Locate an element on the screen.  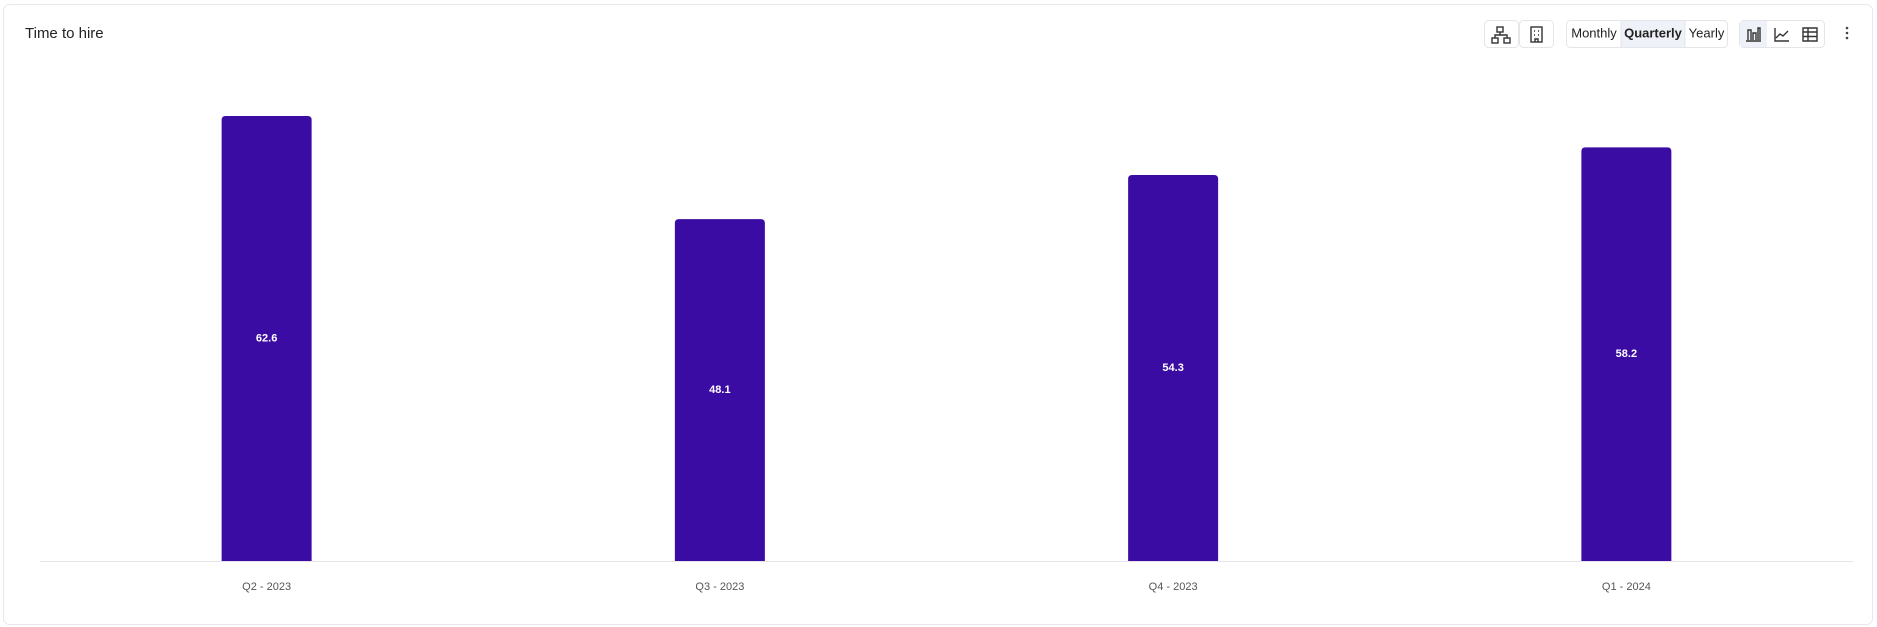
org-icon is located at coordinates (1501, 35).